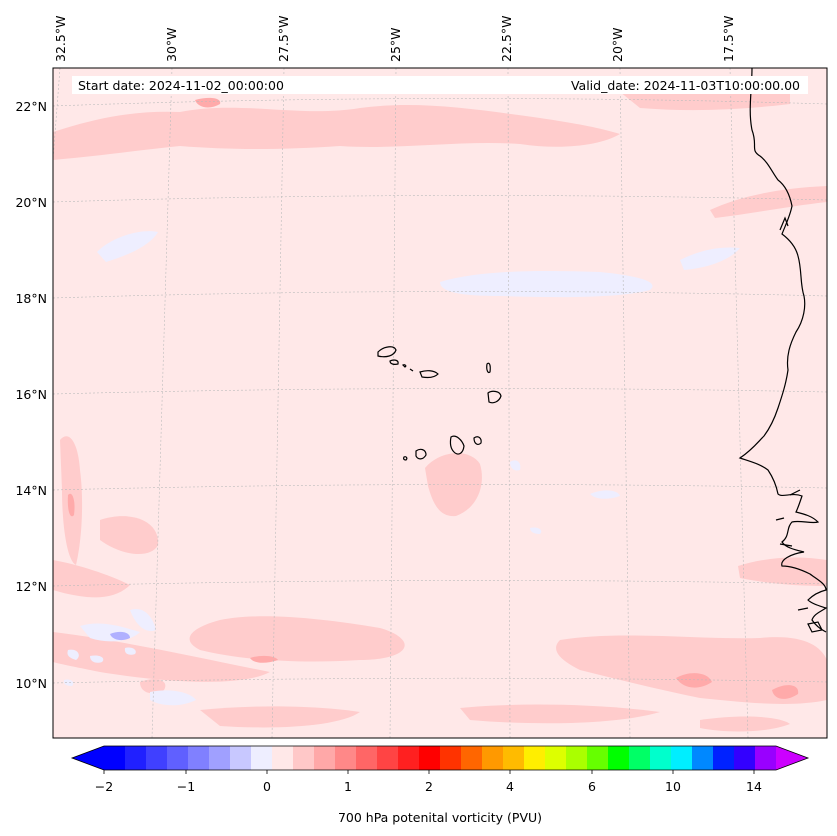 The image size is (837, 836). Describe the element at coordinates (267, 786) in the screenshot. I see `colorbar-tick-label: 0` at that location.